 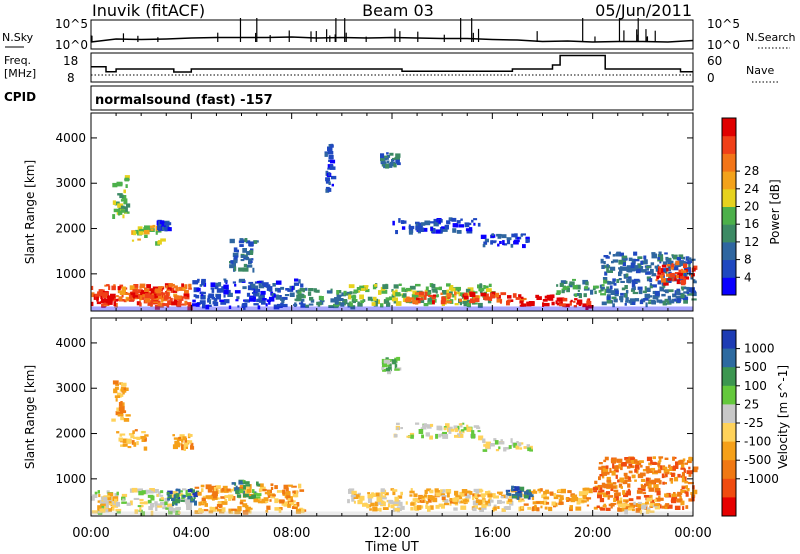 I want to click on freq-tick-bottom: 8, so click(x=71, y=78).